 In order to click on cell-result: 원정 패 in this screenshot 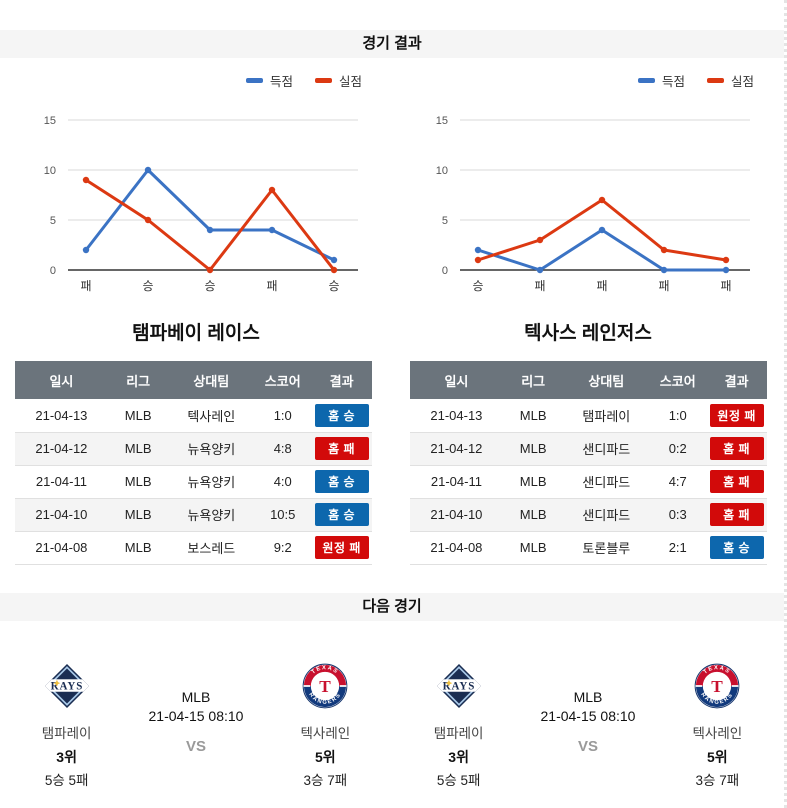, I will do `click(736, 416)`.